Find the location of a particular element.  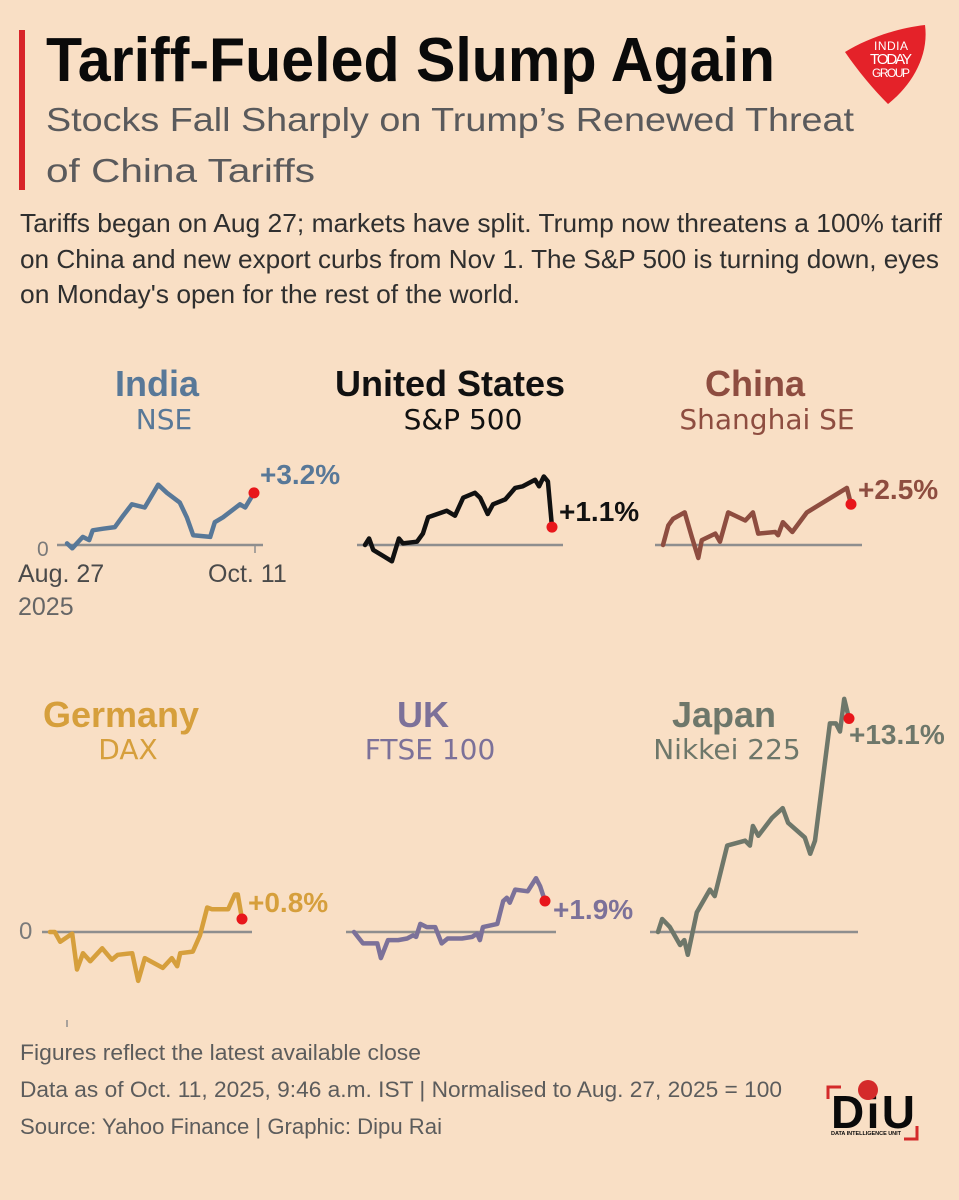

chart-title-uk: UK is located at coordinates (423, 714).